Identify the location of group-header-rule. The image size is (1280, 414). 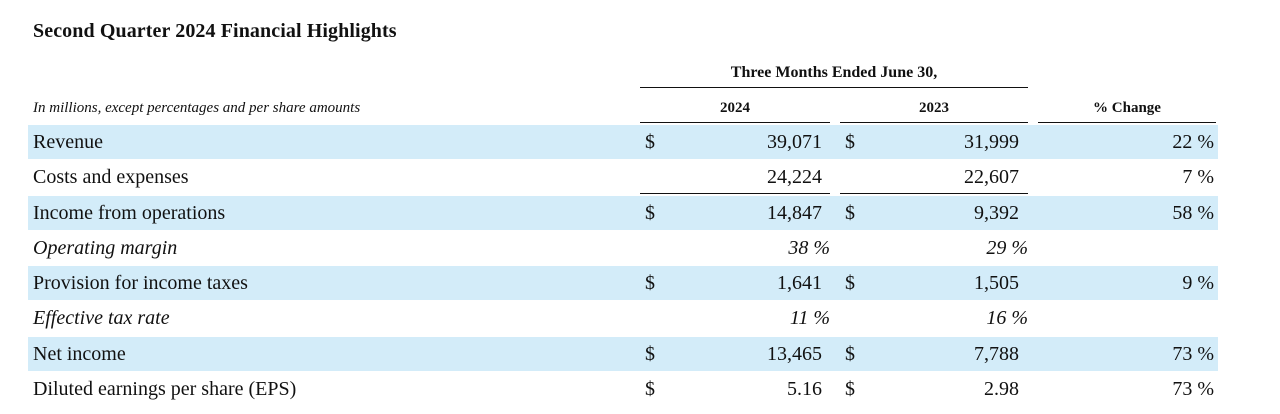
(834, 87).